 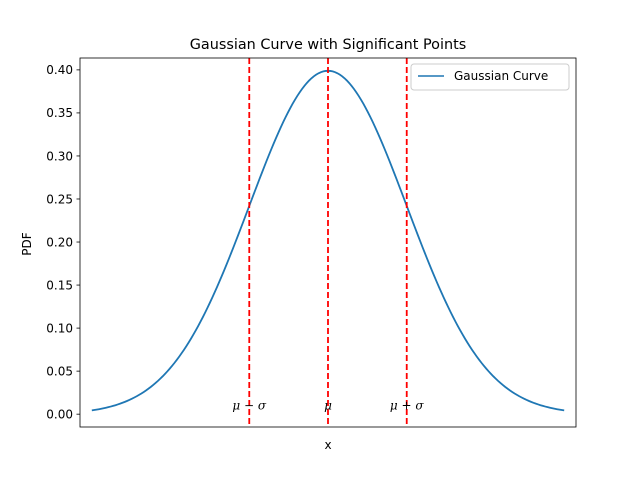 I want to click on y-tick-label: 0.25, so click(x=59, y=199).